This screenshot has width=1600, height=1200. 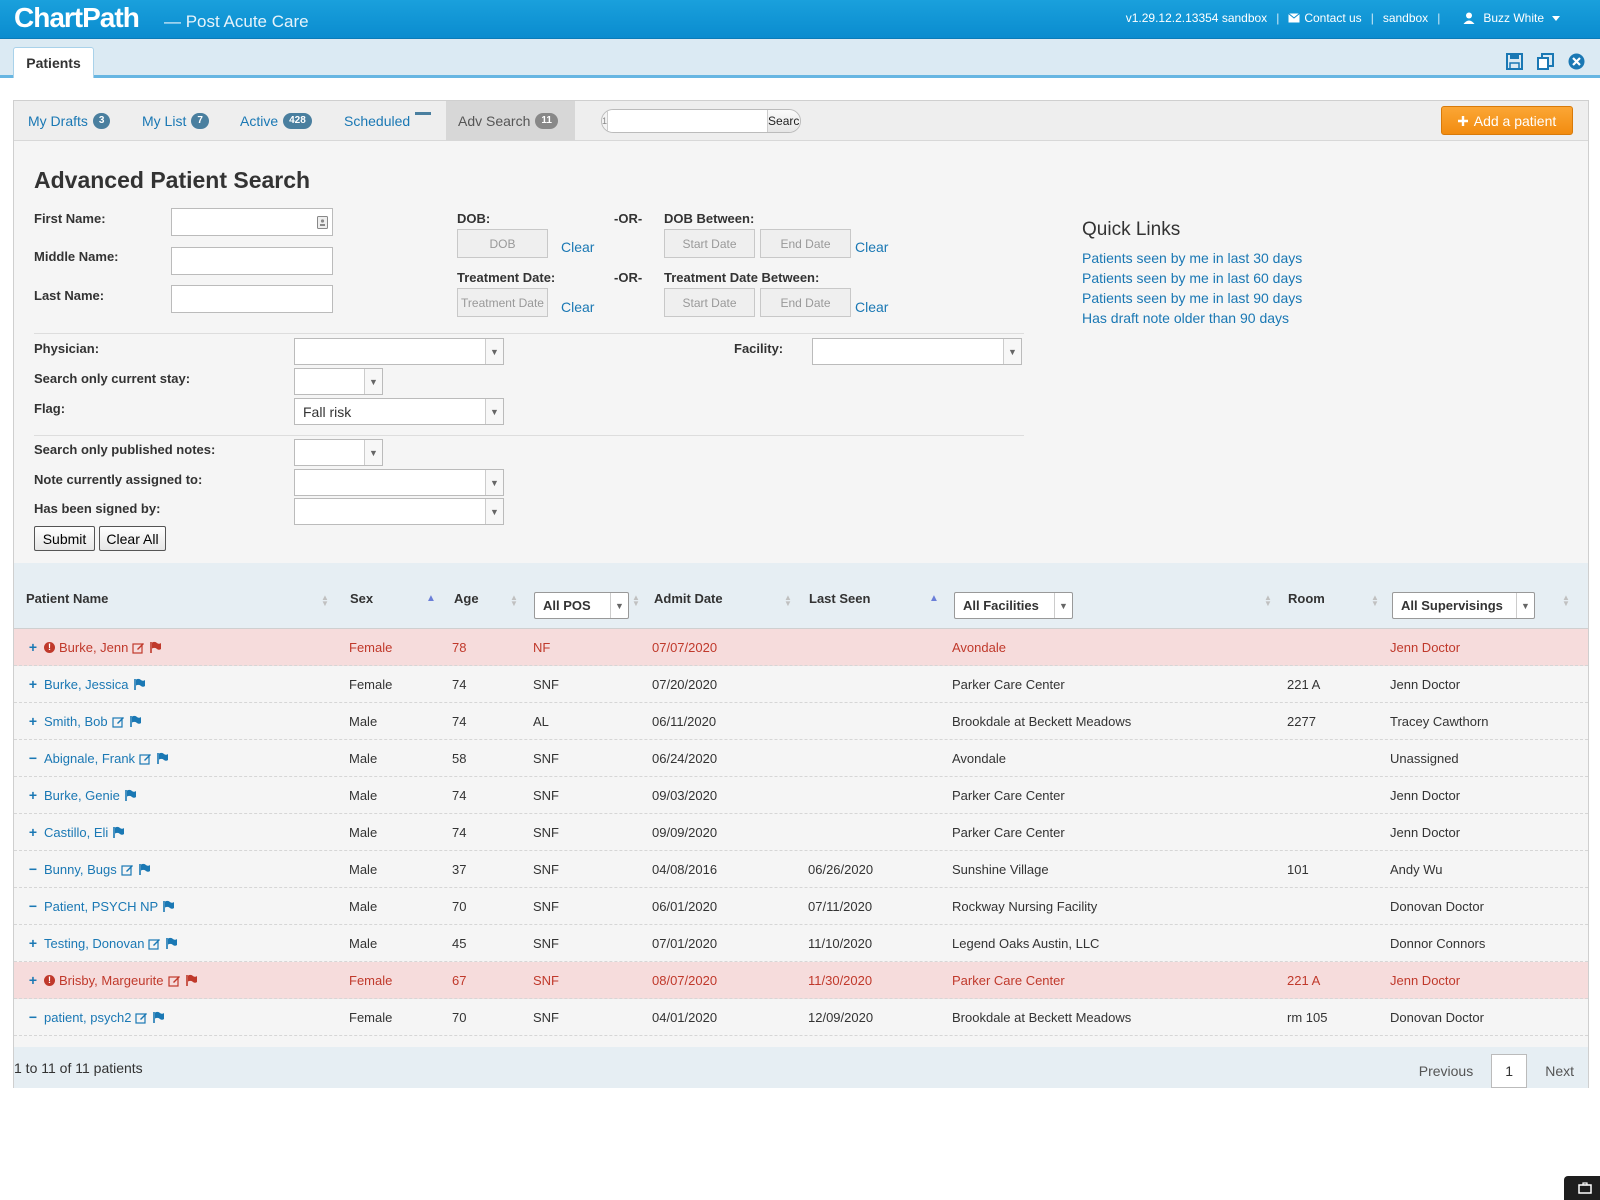 What do you see at coordinates (466, 598) in the screenshot?
I see `column-age: Age` at bounding box center [466, 598].